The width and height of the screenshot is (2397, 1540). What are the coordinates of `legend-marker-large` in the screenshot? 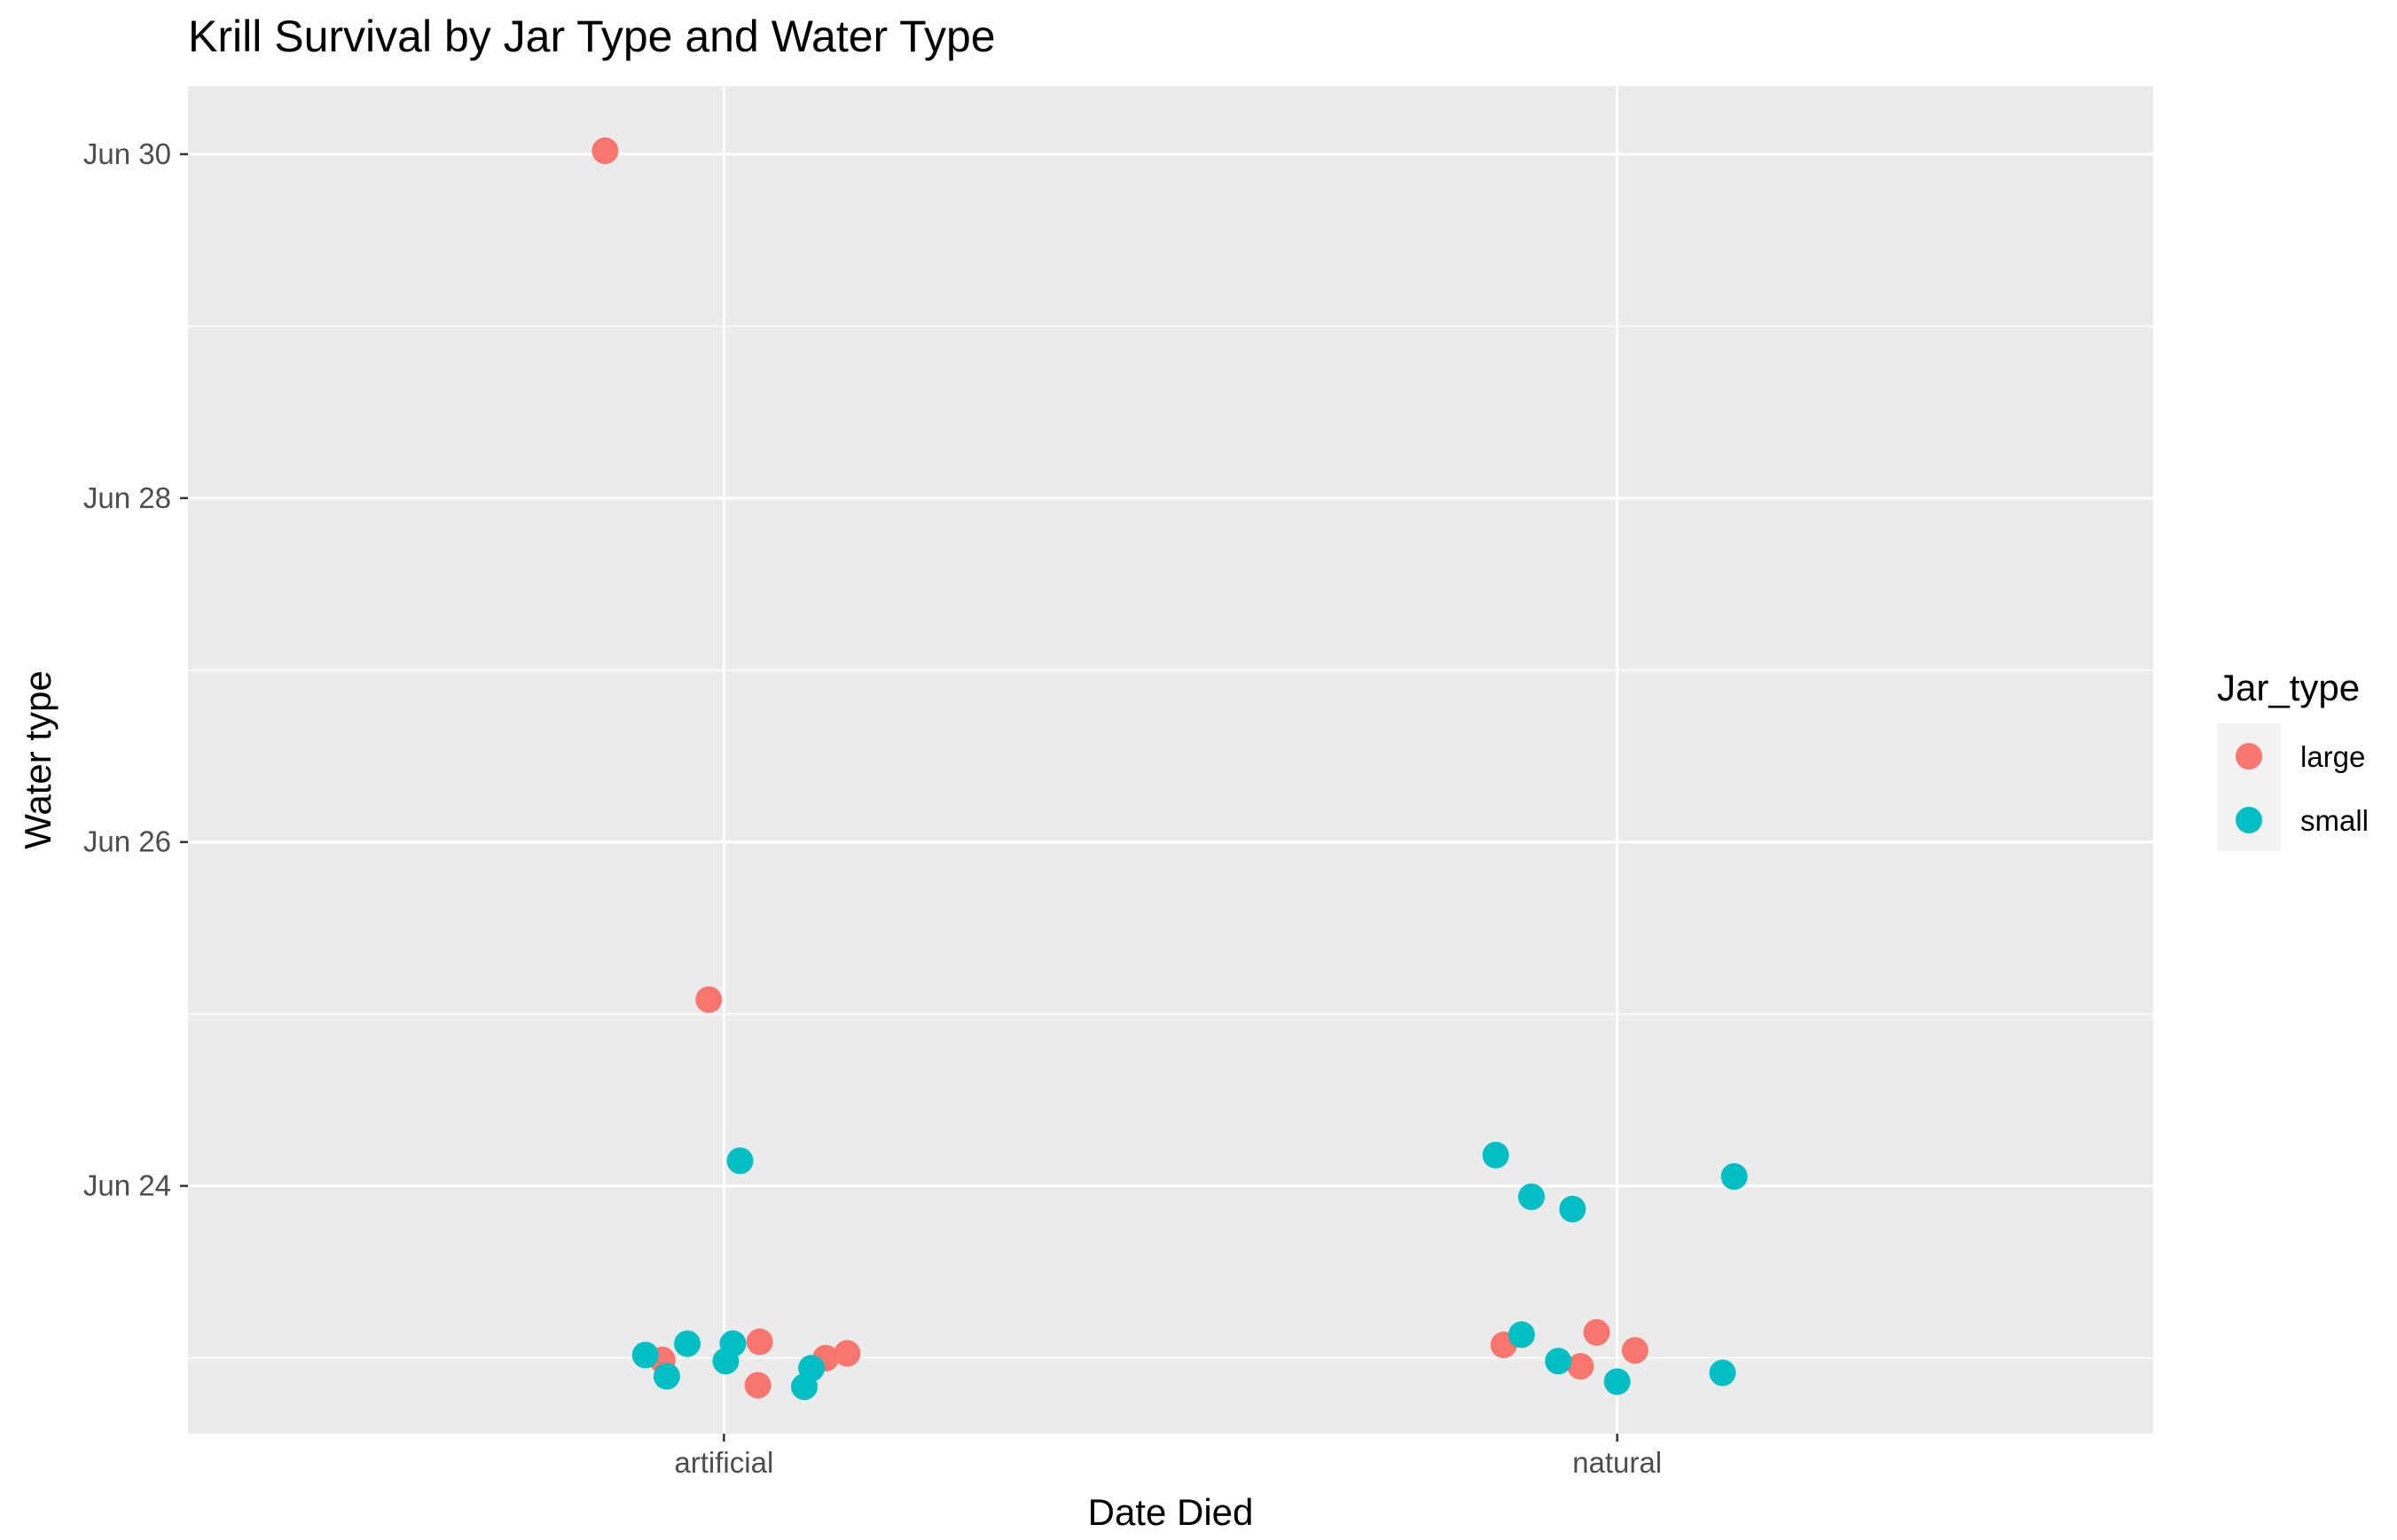 It's located at (2249, 757).